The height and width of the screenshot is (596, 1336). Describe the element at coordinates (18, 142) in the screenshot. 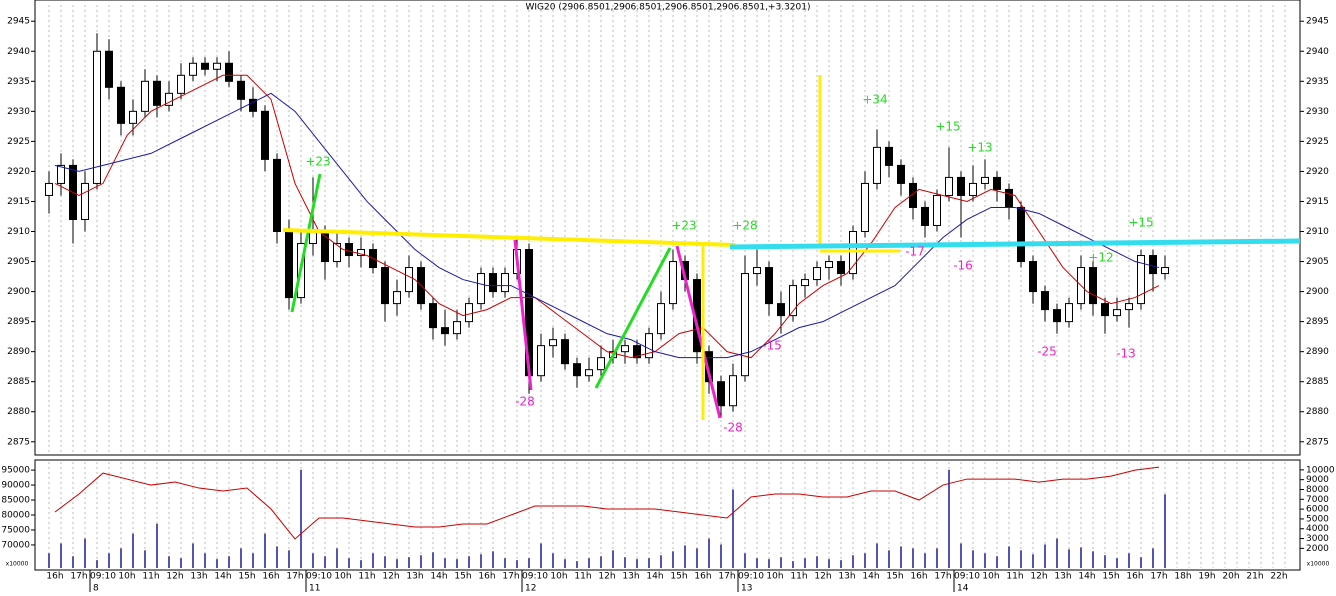

I see `y-tick-label: 2925` at that location.